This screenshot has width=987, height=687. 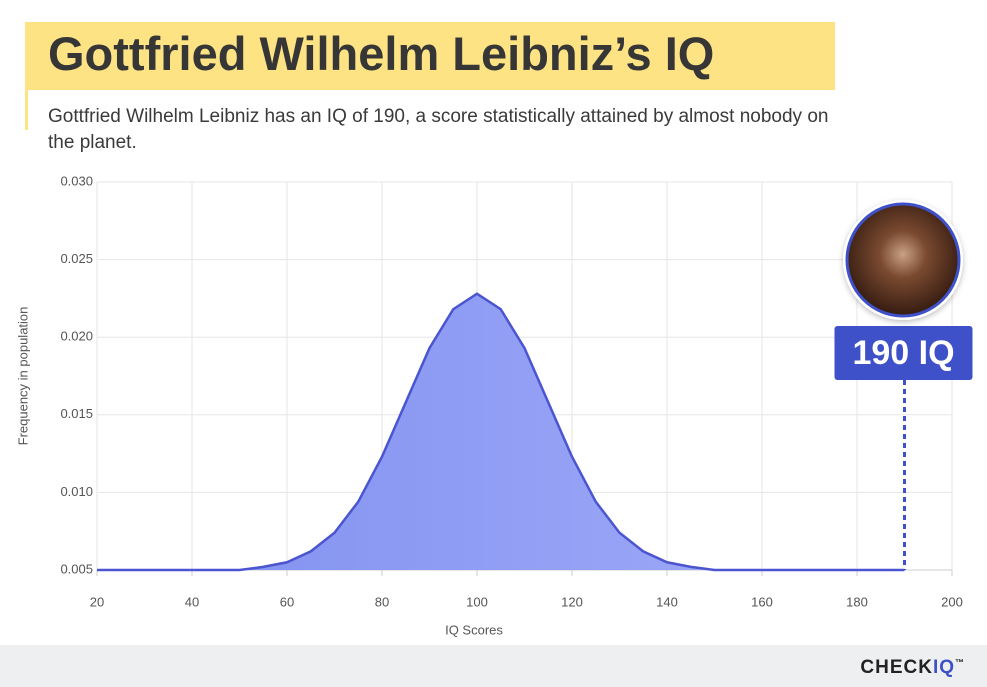 I want to click on x-tick-label: 160, so click(x=762, y=601).